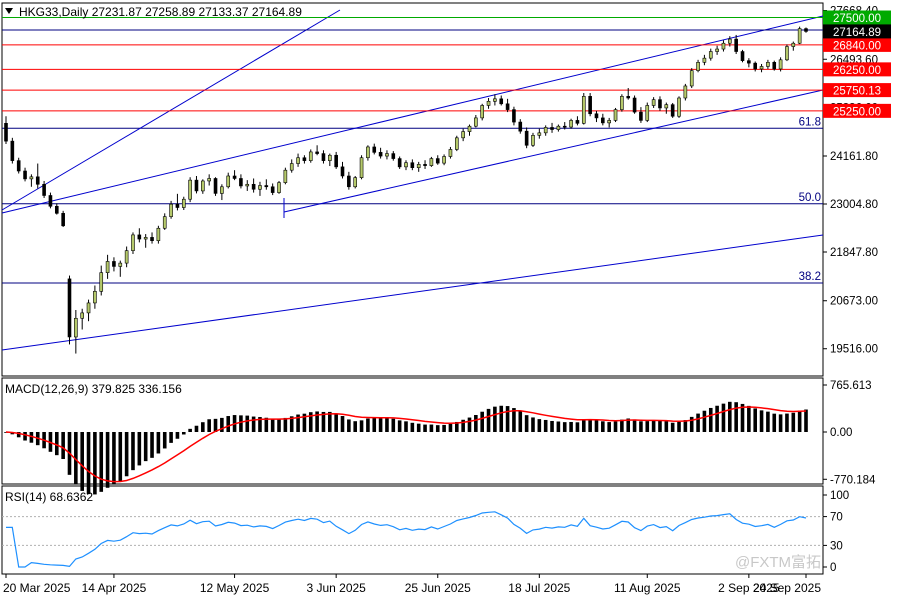 The image size is (900, 600). Describe the element at coordinates (857, 33) in the screenshot. I see `current-price-label: 27164.89` at that location.